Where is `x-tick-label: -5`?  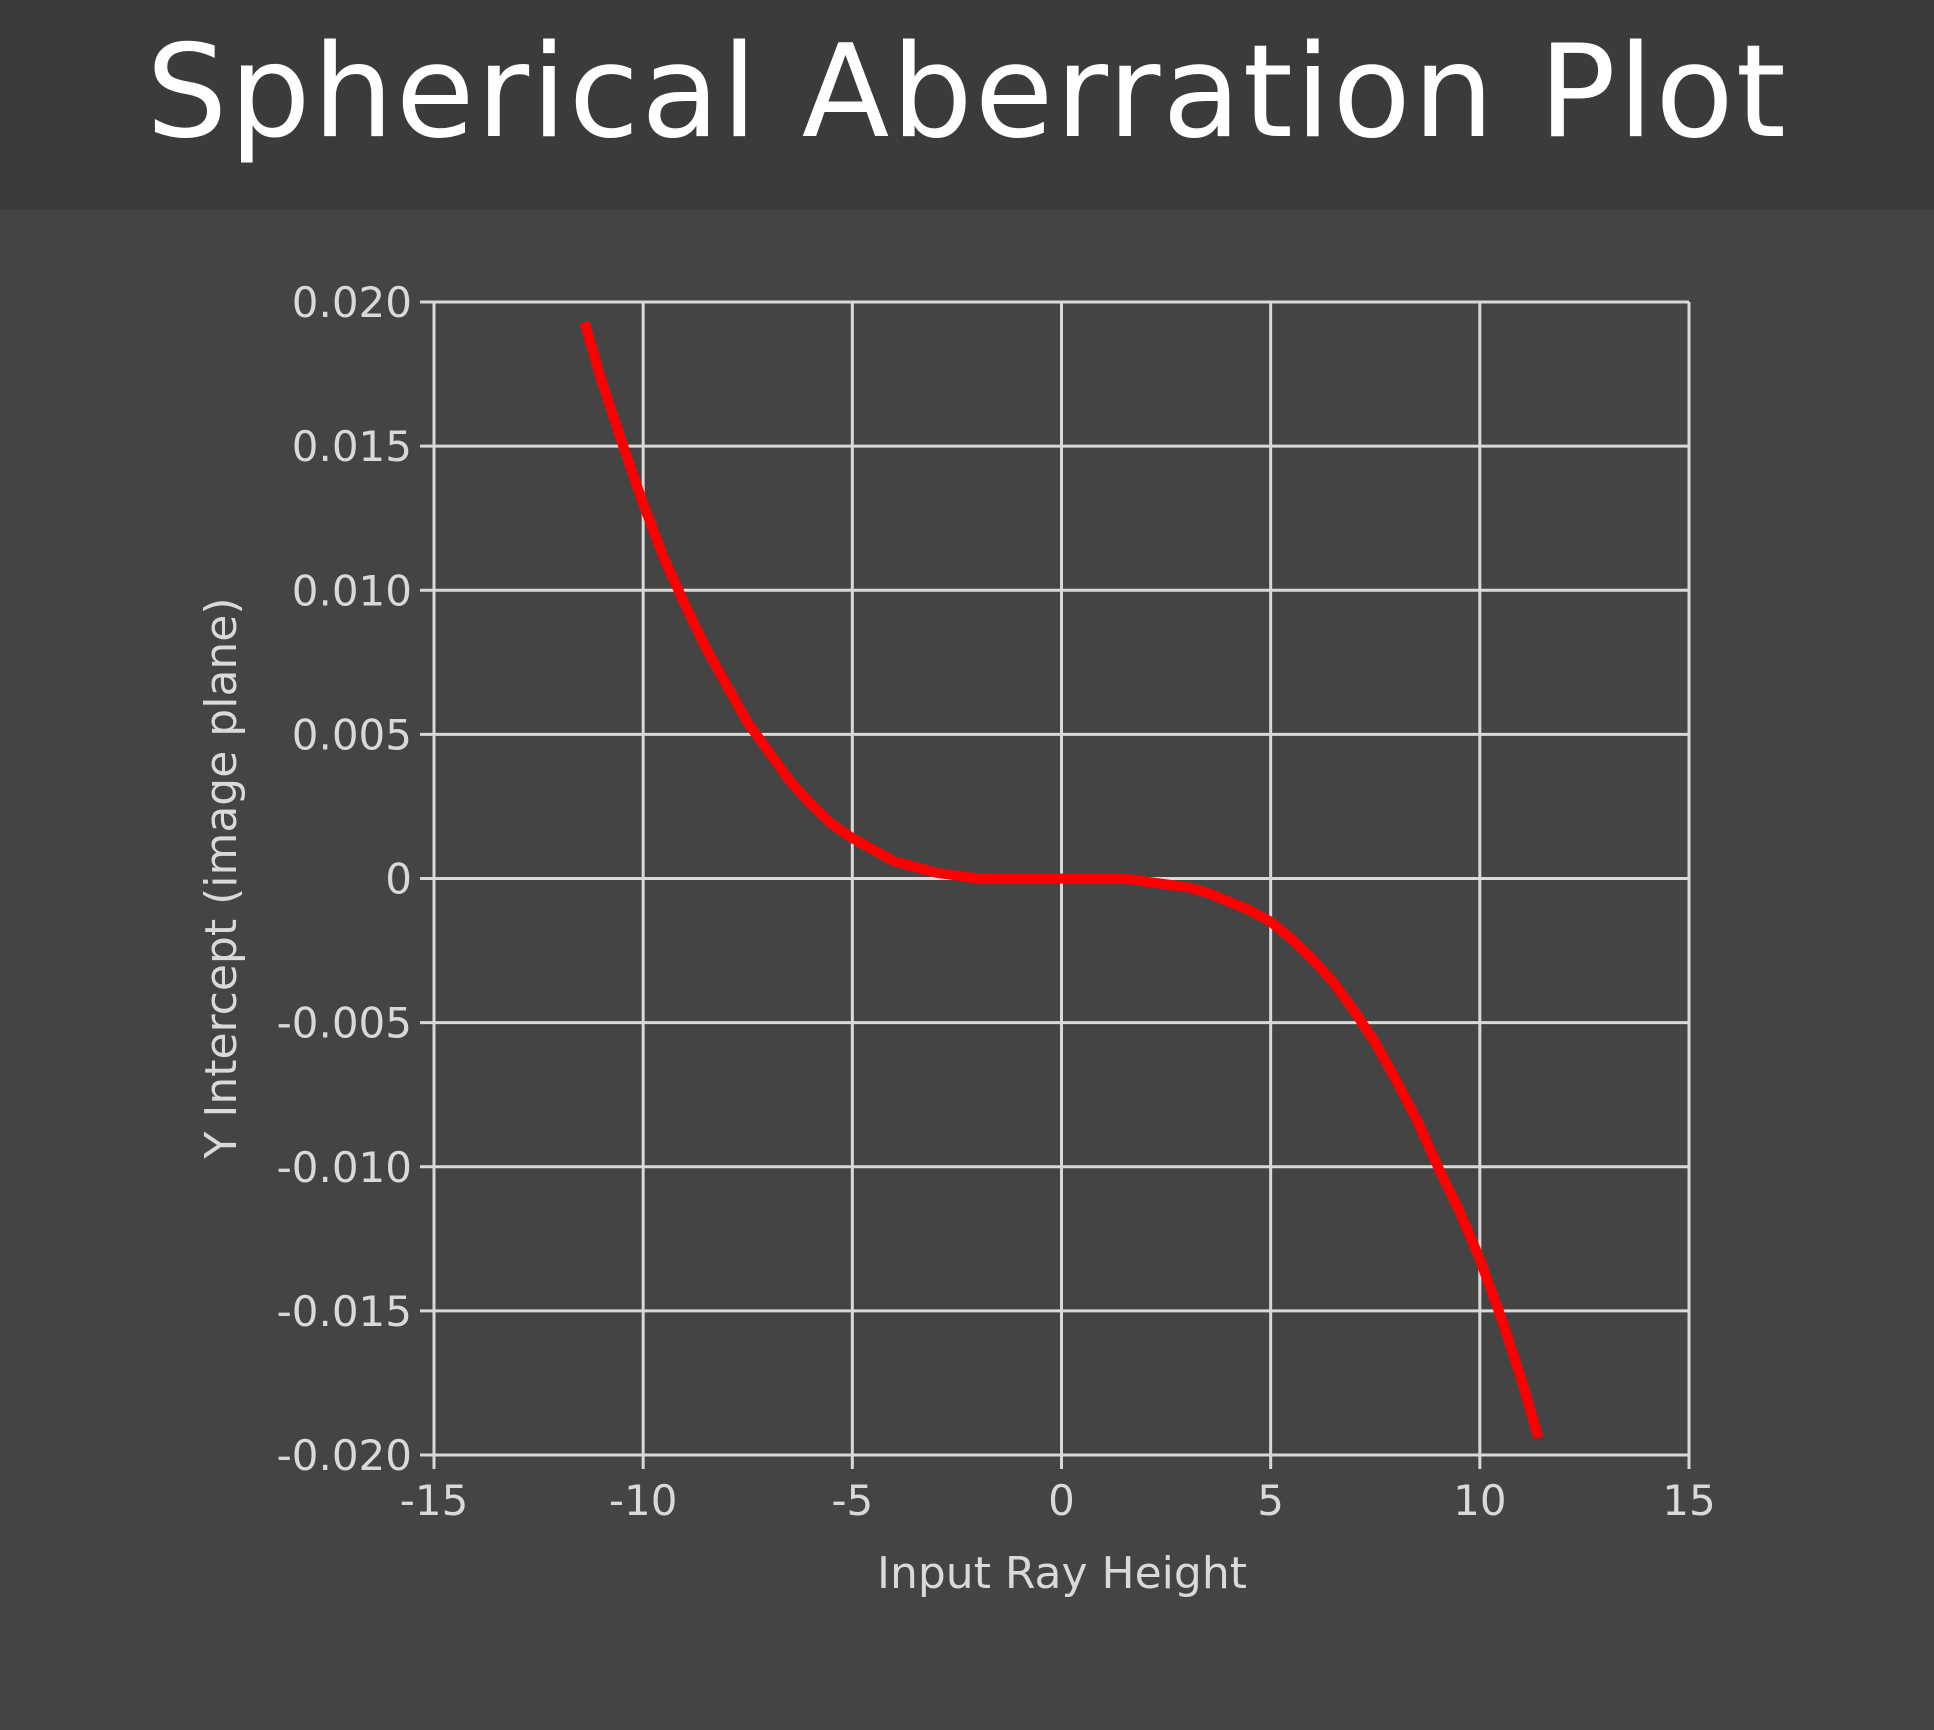 x-tick-label: -5 is located at coordinates (852, 1500).